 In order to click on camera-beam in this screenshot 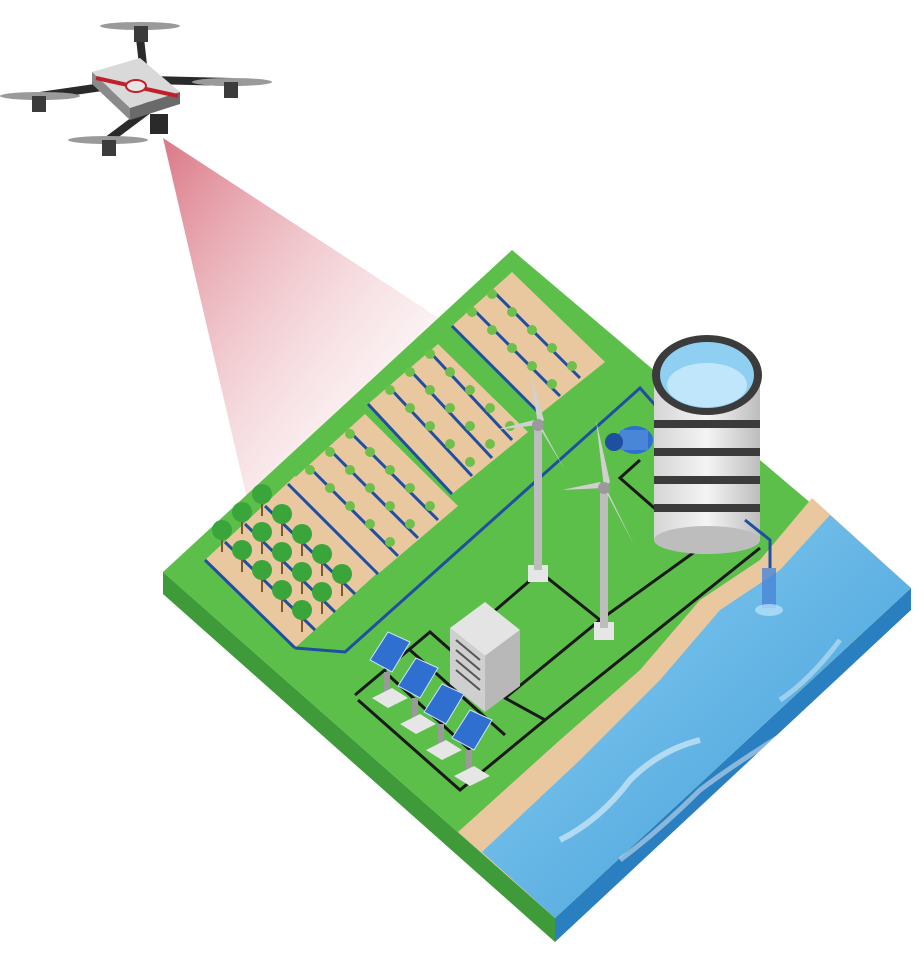, I will do `click(304, 320)`.